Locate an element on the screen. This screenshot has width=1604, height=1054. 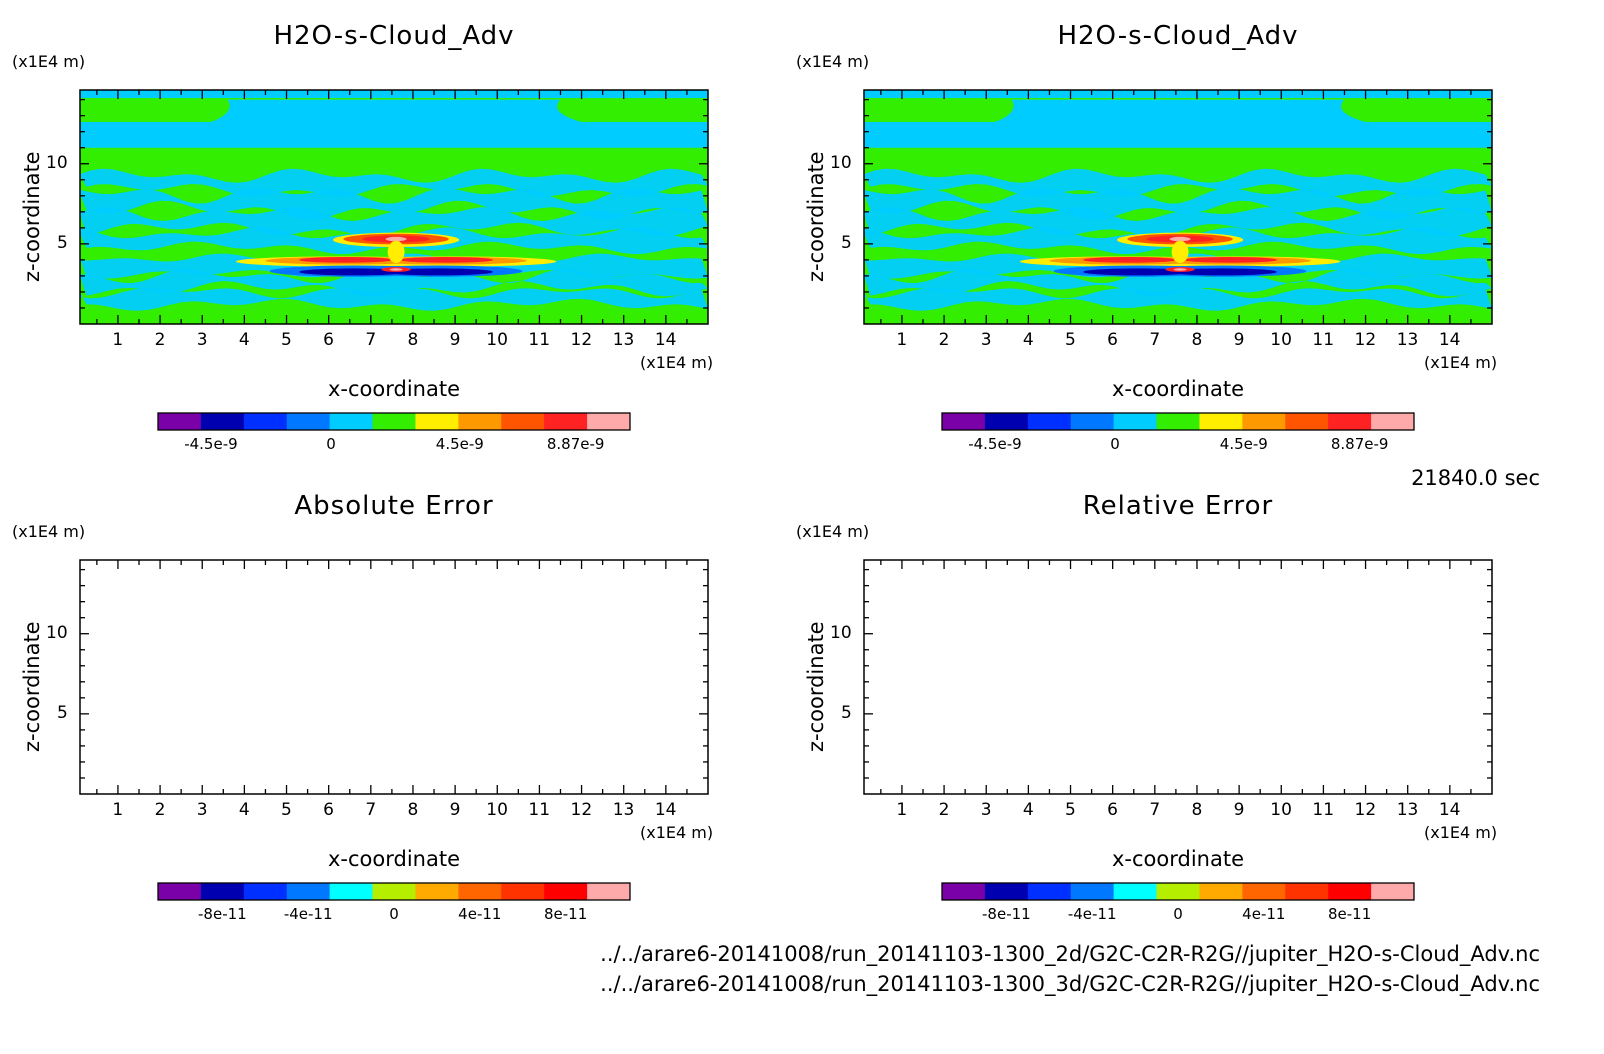
colorbar-frame is located at coordinates (1178, 891).